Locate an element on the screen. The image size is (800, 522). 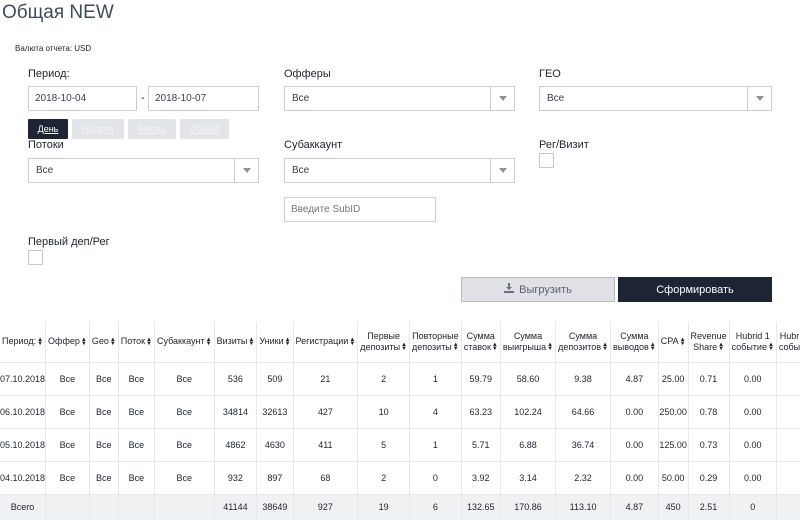
column-header: Сумма выводов▲ ▼ is located at coordinates (634, 342).